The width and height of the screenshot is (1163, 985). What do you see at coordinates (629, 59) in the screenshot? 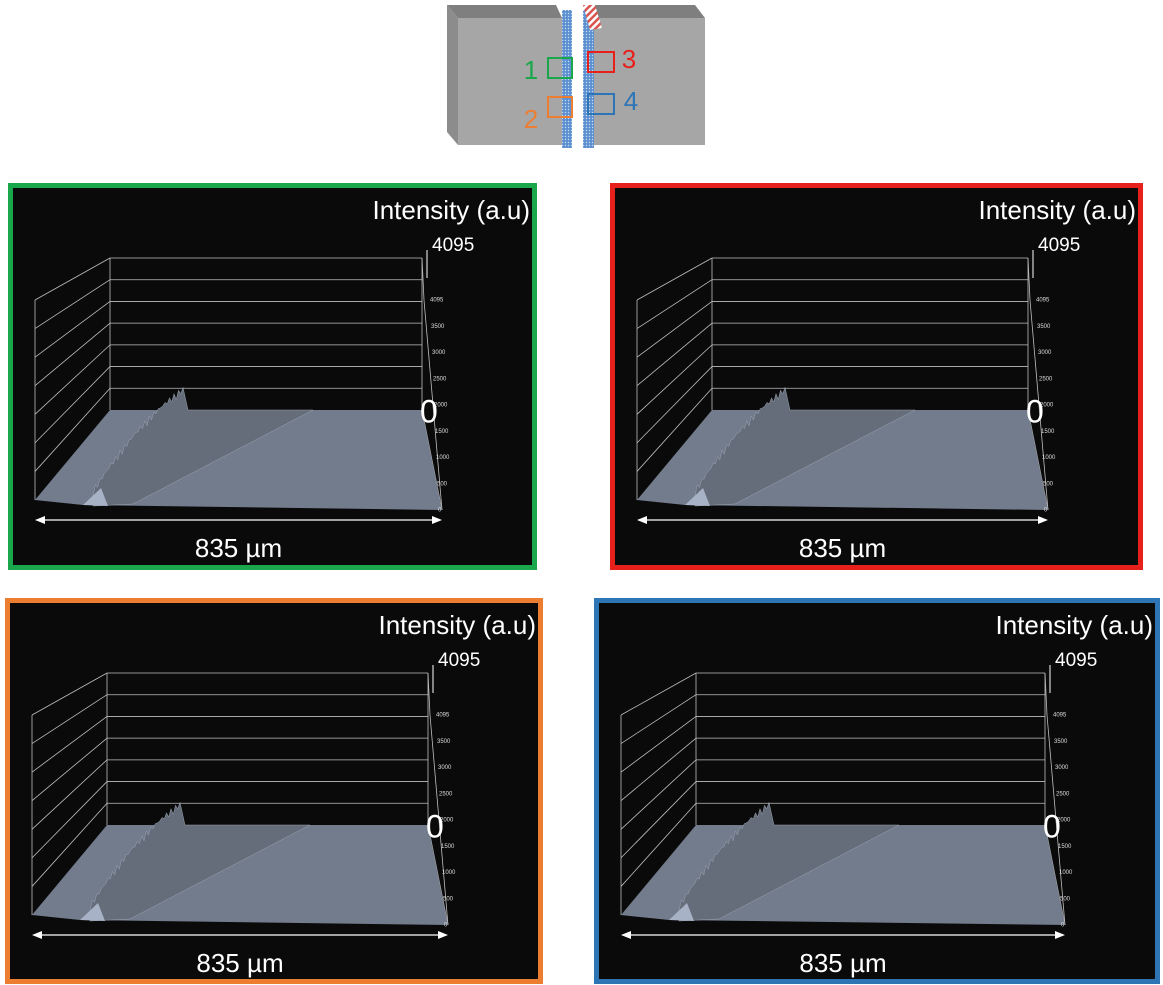
I see `region-label: 3` at bounding box center [629, 59].